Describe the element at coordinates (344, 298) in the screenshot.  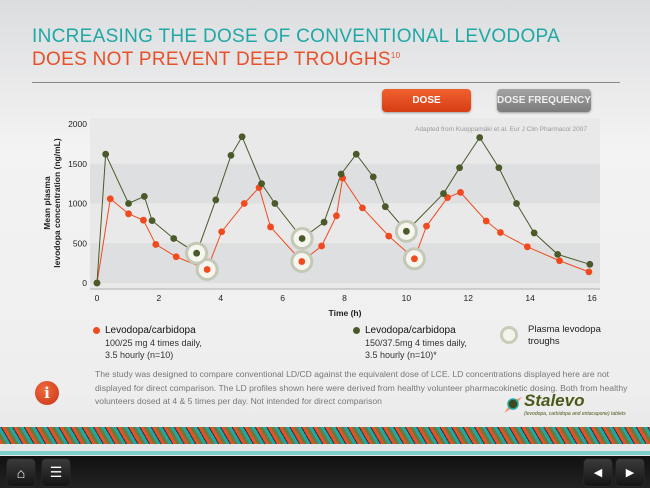
I see `x-tick-label: 8` at that location.